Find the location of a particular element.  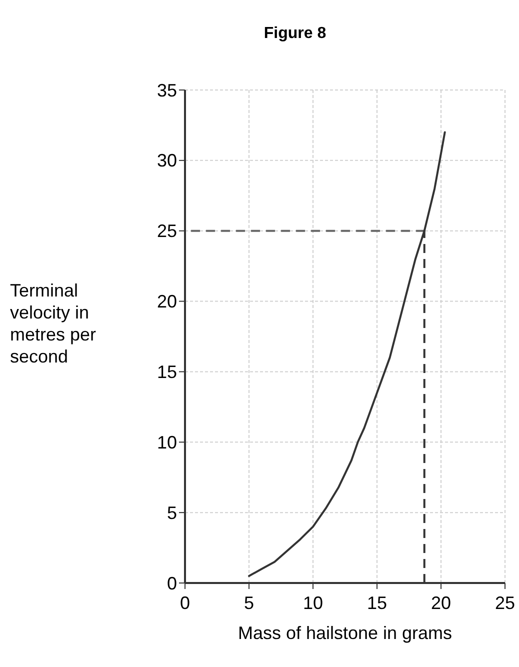

x-tick-label: 25 is located at coordinates (505, 603).